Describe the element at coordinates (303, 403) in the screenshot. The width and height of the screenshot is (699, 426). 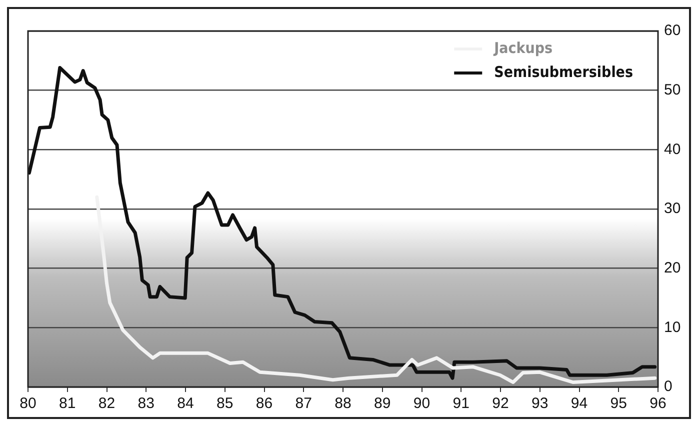
I see `x-tick-label: 87` at that location.